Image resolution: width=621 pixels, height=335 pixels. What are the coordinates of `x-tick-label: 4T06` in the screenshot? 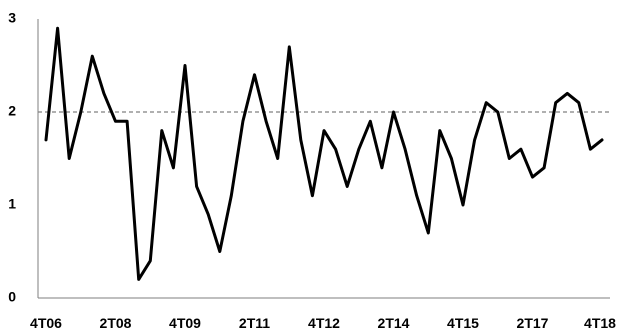 It's located at (46, 323).